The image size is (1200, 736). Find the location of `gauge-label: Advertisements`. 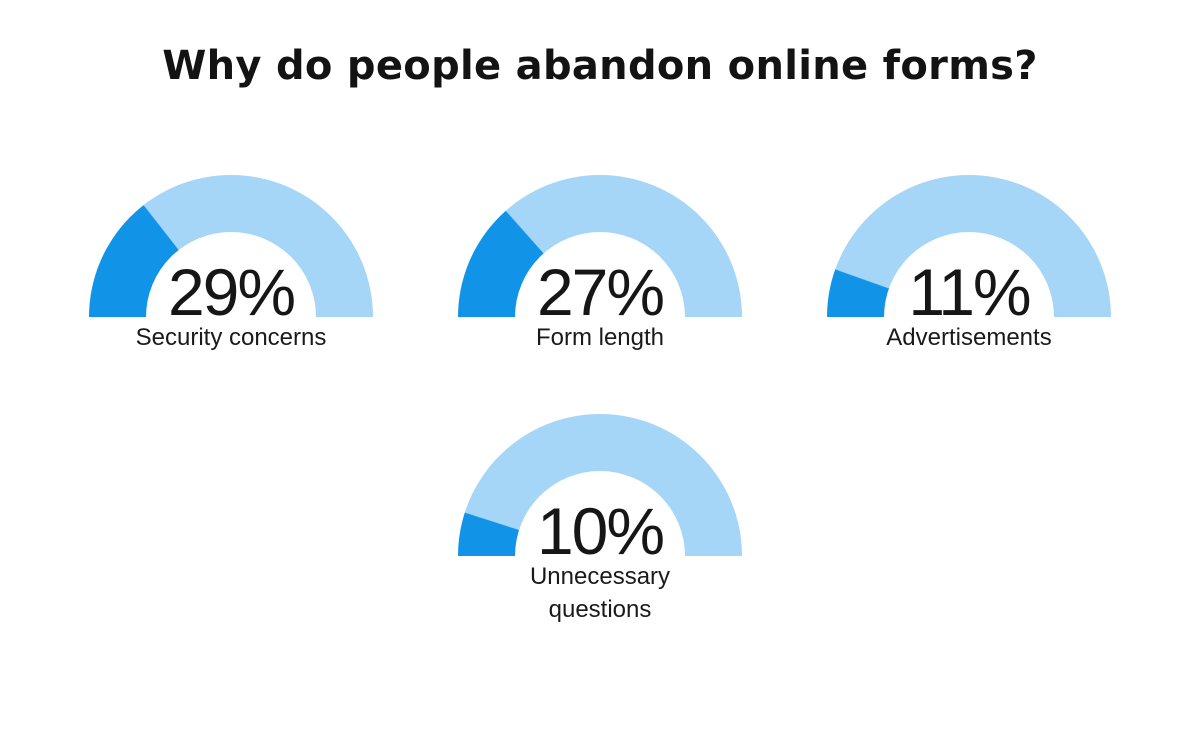

gauge-label: Advertisements is located at coordinates (969, 337).